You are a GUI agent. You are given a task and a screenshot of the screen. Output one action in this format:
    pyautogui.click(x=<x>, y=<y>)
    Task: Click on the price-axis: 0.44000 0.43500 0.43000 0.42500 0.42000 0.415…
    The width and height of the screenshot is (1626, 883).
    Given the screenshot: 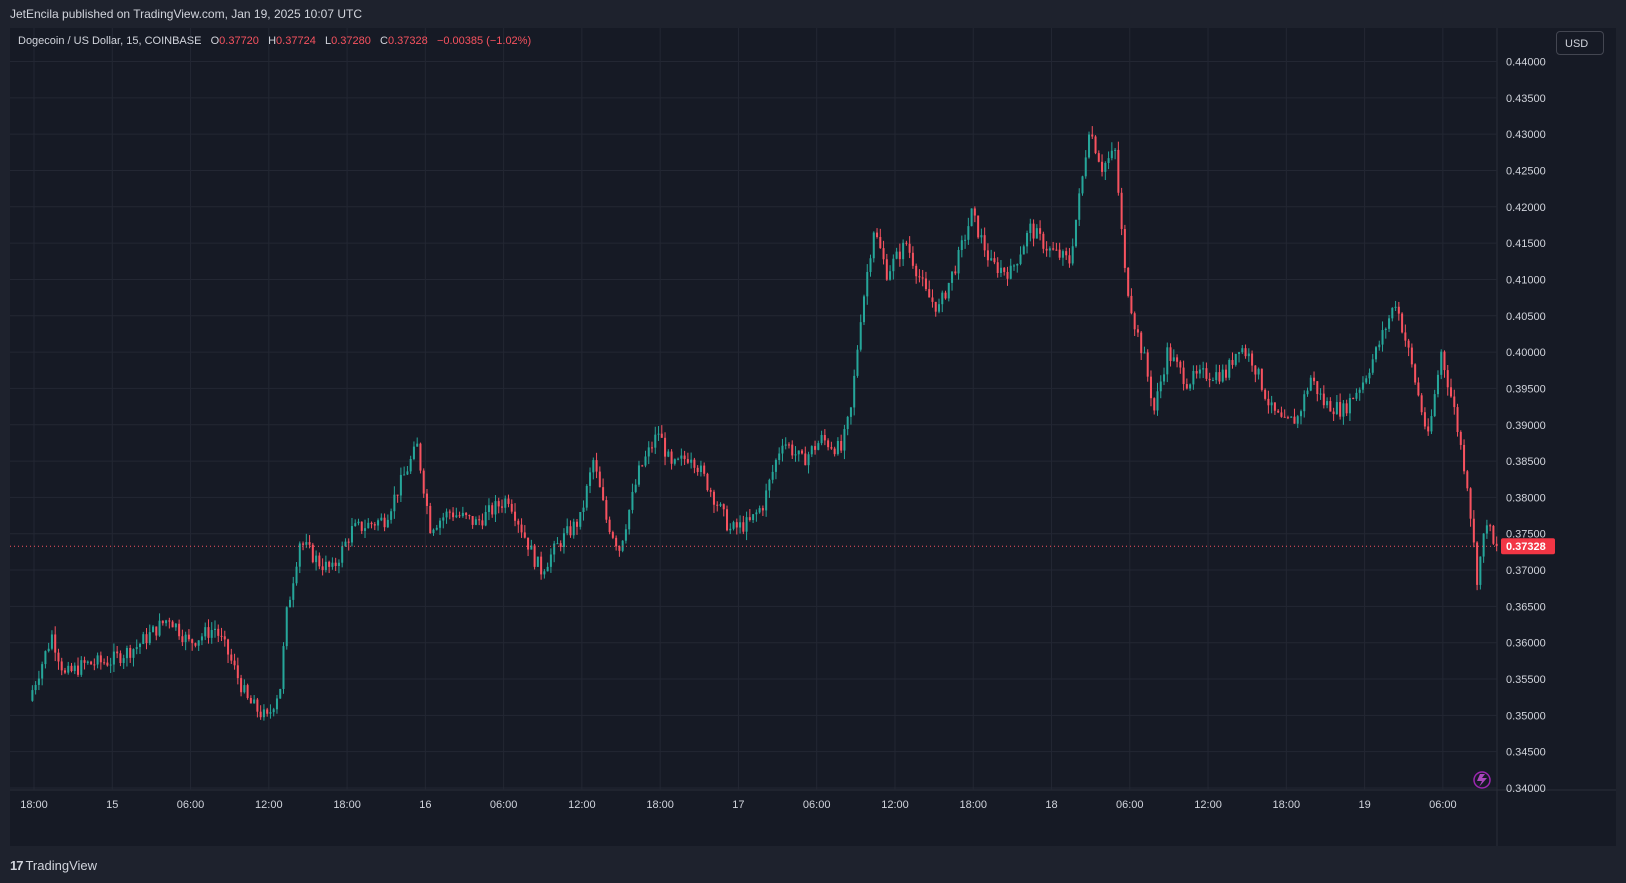 What is the action you would take?
    pyautogui.click(x=1526, y=426)
    